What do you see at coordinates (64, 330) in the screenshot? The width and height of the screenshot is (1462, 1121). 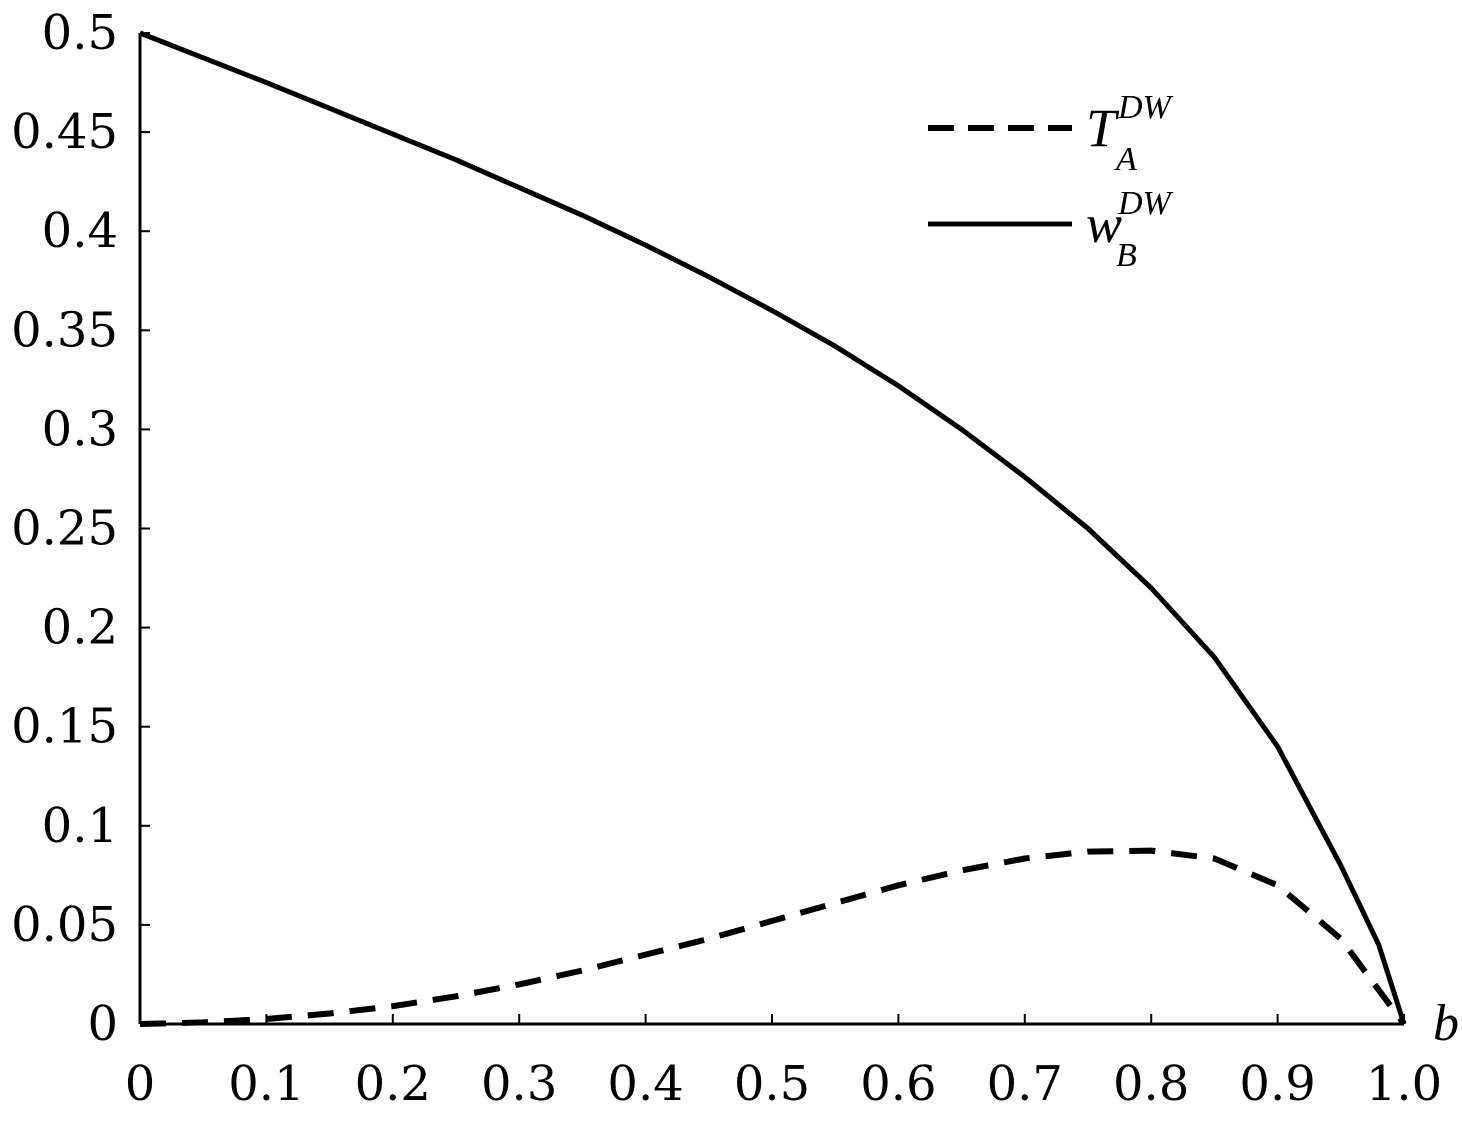 I see `y-tick-label: 0.35` at bounding box center [64, 330].